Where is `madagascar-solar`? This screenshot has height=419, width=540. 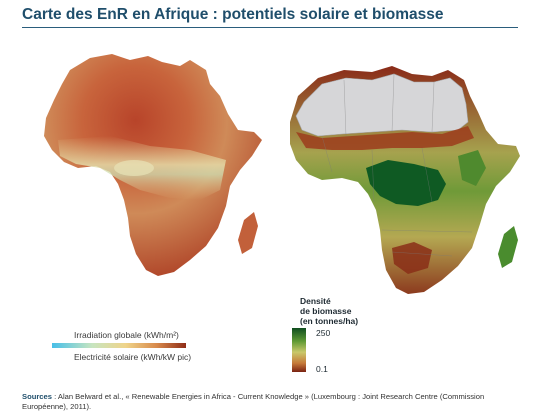
madagascar-solar is located at coordinates (248, 233).